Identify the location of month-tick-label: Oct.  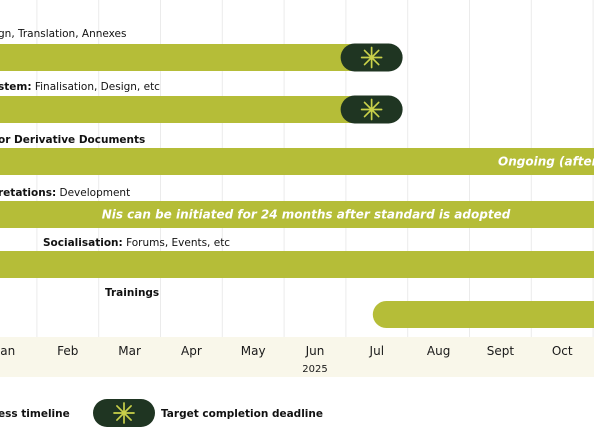
(562, 351).